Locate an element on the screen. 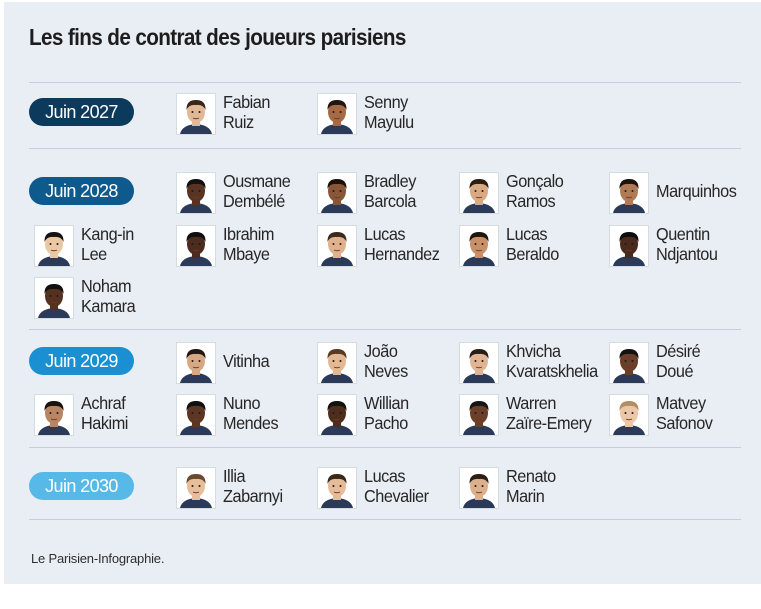 The height and width of the screenshot is (609, 761). player-name: Désiré Doué is located at coordinates (678, 361).